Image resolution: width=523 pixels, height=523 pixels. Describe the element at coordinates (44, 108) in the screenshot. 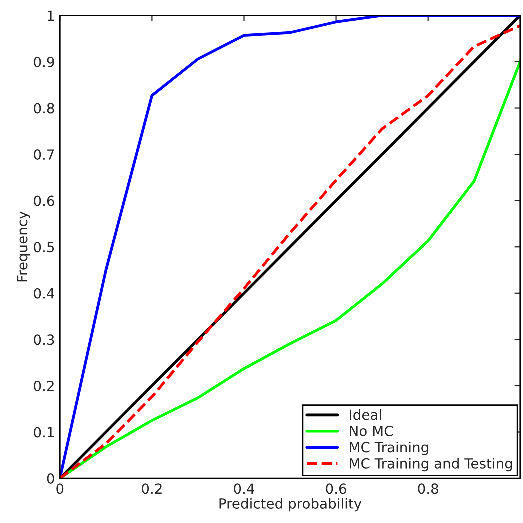

I see `y-tick-label: 0.8` at that location.